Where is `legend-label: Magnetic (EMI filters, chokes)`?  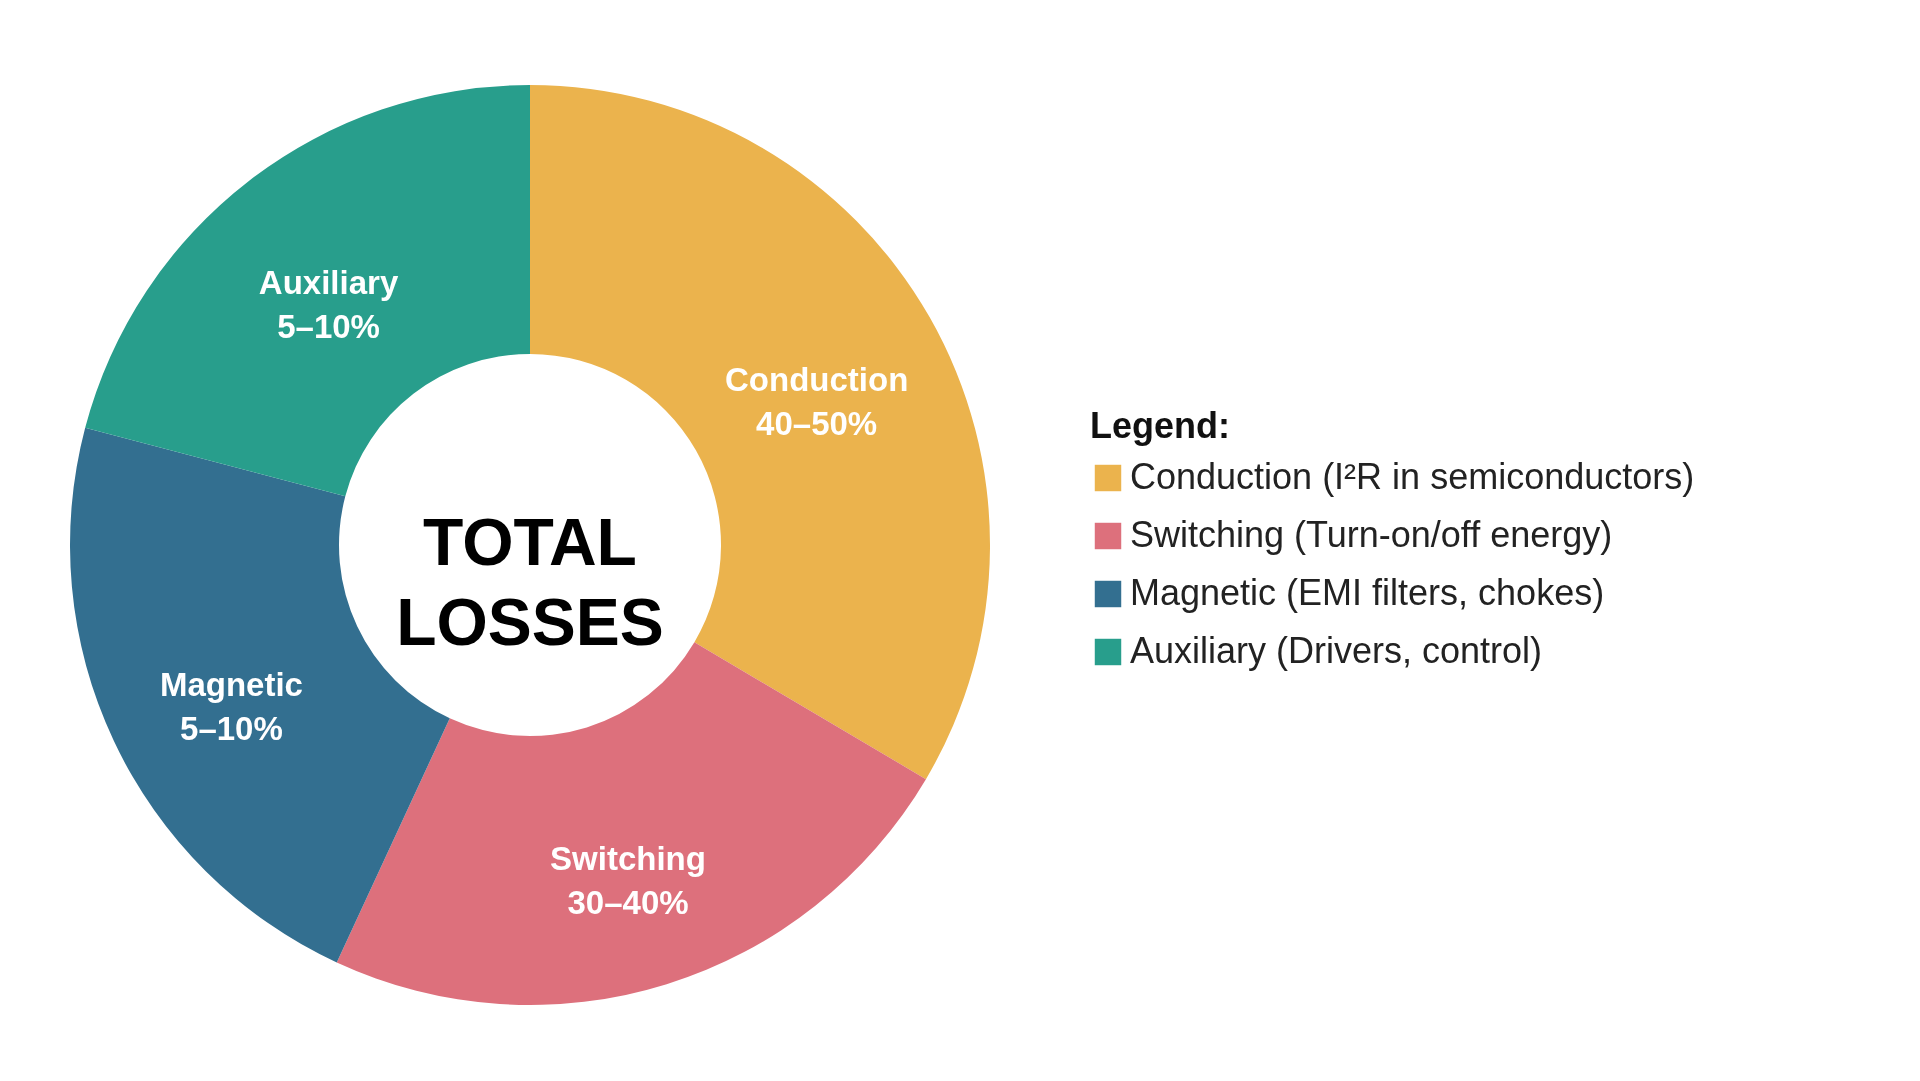 legend-label: Magnetic (EMI filters, chokes) is located at coordinates (1367, 592).